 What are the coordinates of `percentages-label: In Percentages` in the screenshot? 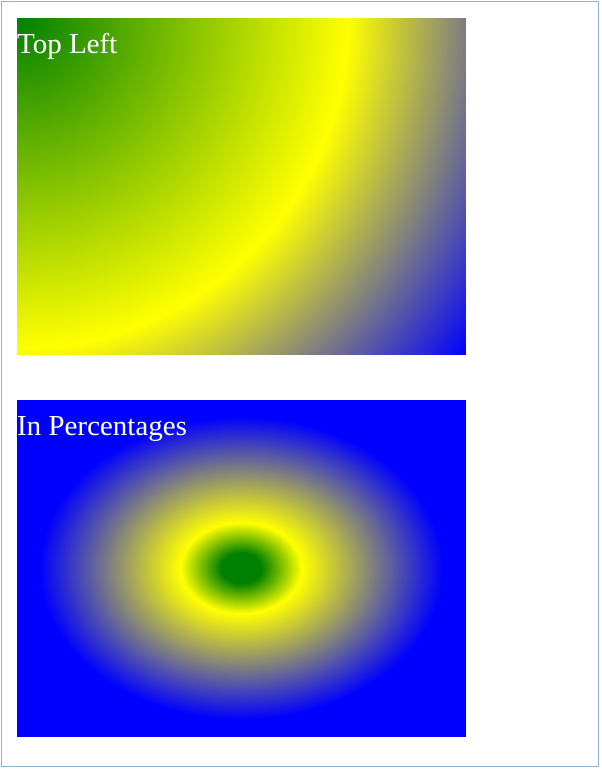 It's located at (102, 426).